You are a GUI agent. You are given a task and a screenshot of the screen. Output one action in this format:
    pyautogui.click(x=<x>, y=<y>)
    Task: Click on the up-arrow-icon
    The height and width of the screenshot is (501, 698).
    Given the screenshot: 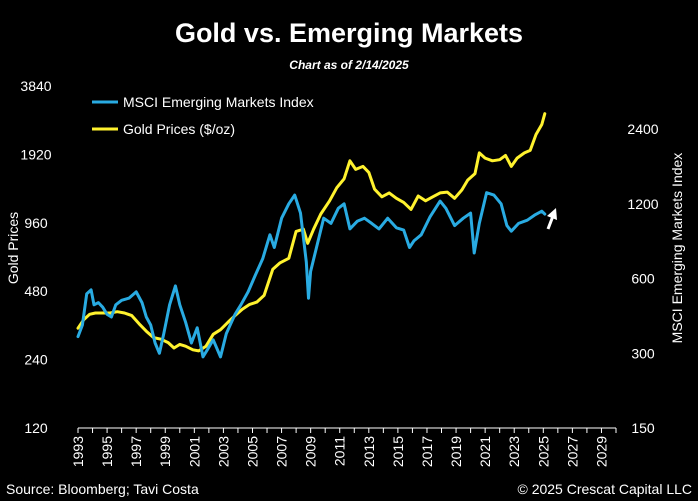 What is the action you would take?
    pyautogui.click(x=551, y=219)
    